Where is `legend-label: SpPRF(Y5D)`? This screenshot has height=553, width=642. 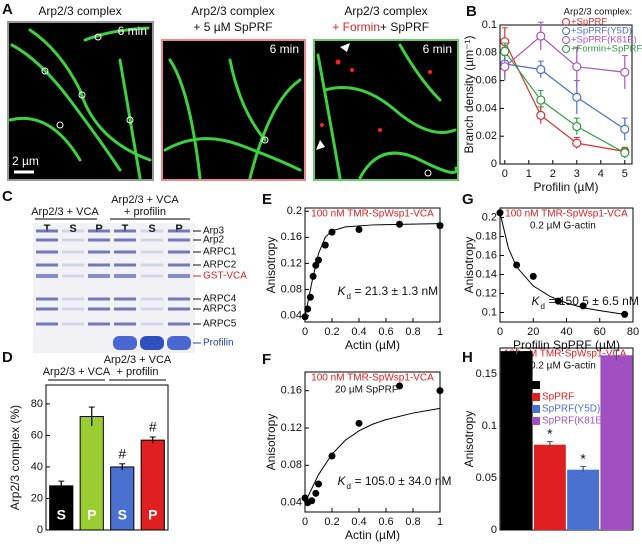 legend-label: SpPRF(Y5D) is located at coordinates (571, 409).